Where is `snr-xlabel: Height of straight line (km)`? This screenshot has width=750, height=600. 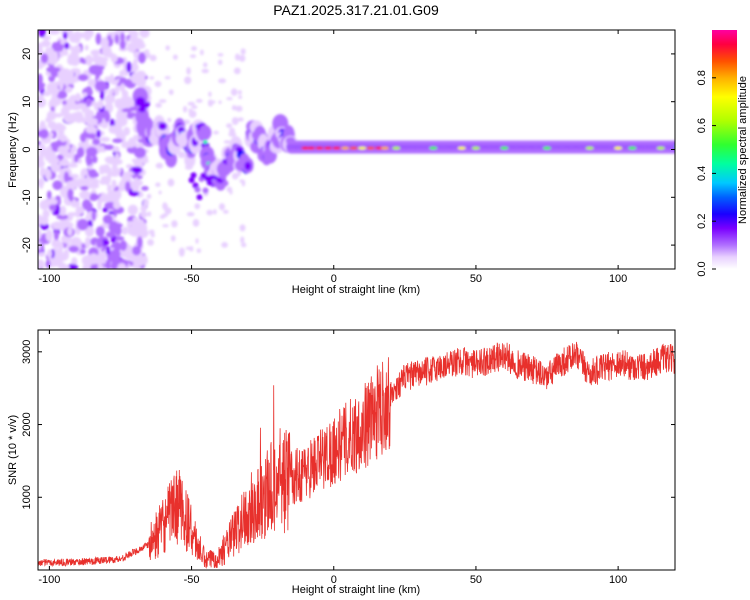
snr-xlabel: Height of straight line (km) is located at coordinates (356, 590).